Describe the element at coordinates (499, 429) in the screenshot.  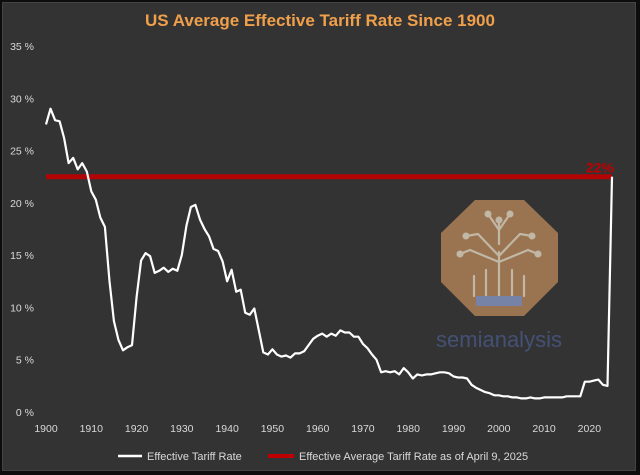
I see `x-tick-label: 2000` at that location.